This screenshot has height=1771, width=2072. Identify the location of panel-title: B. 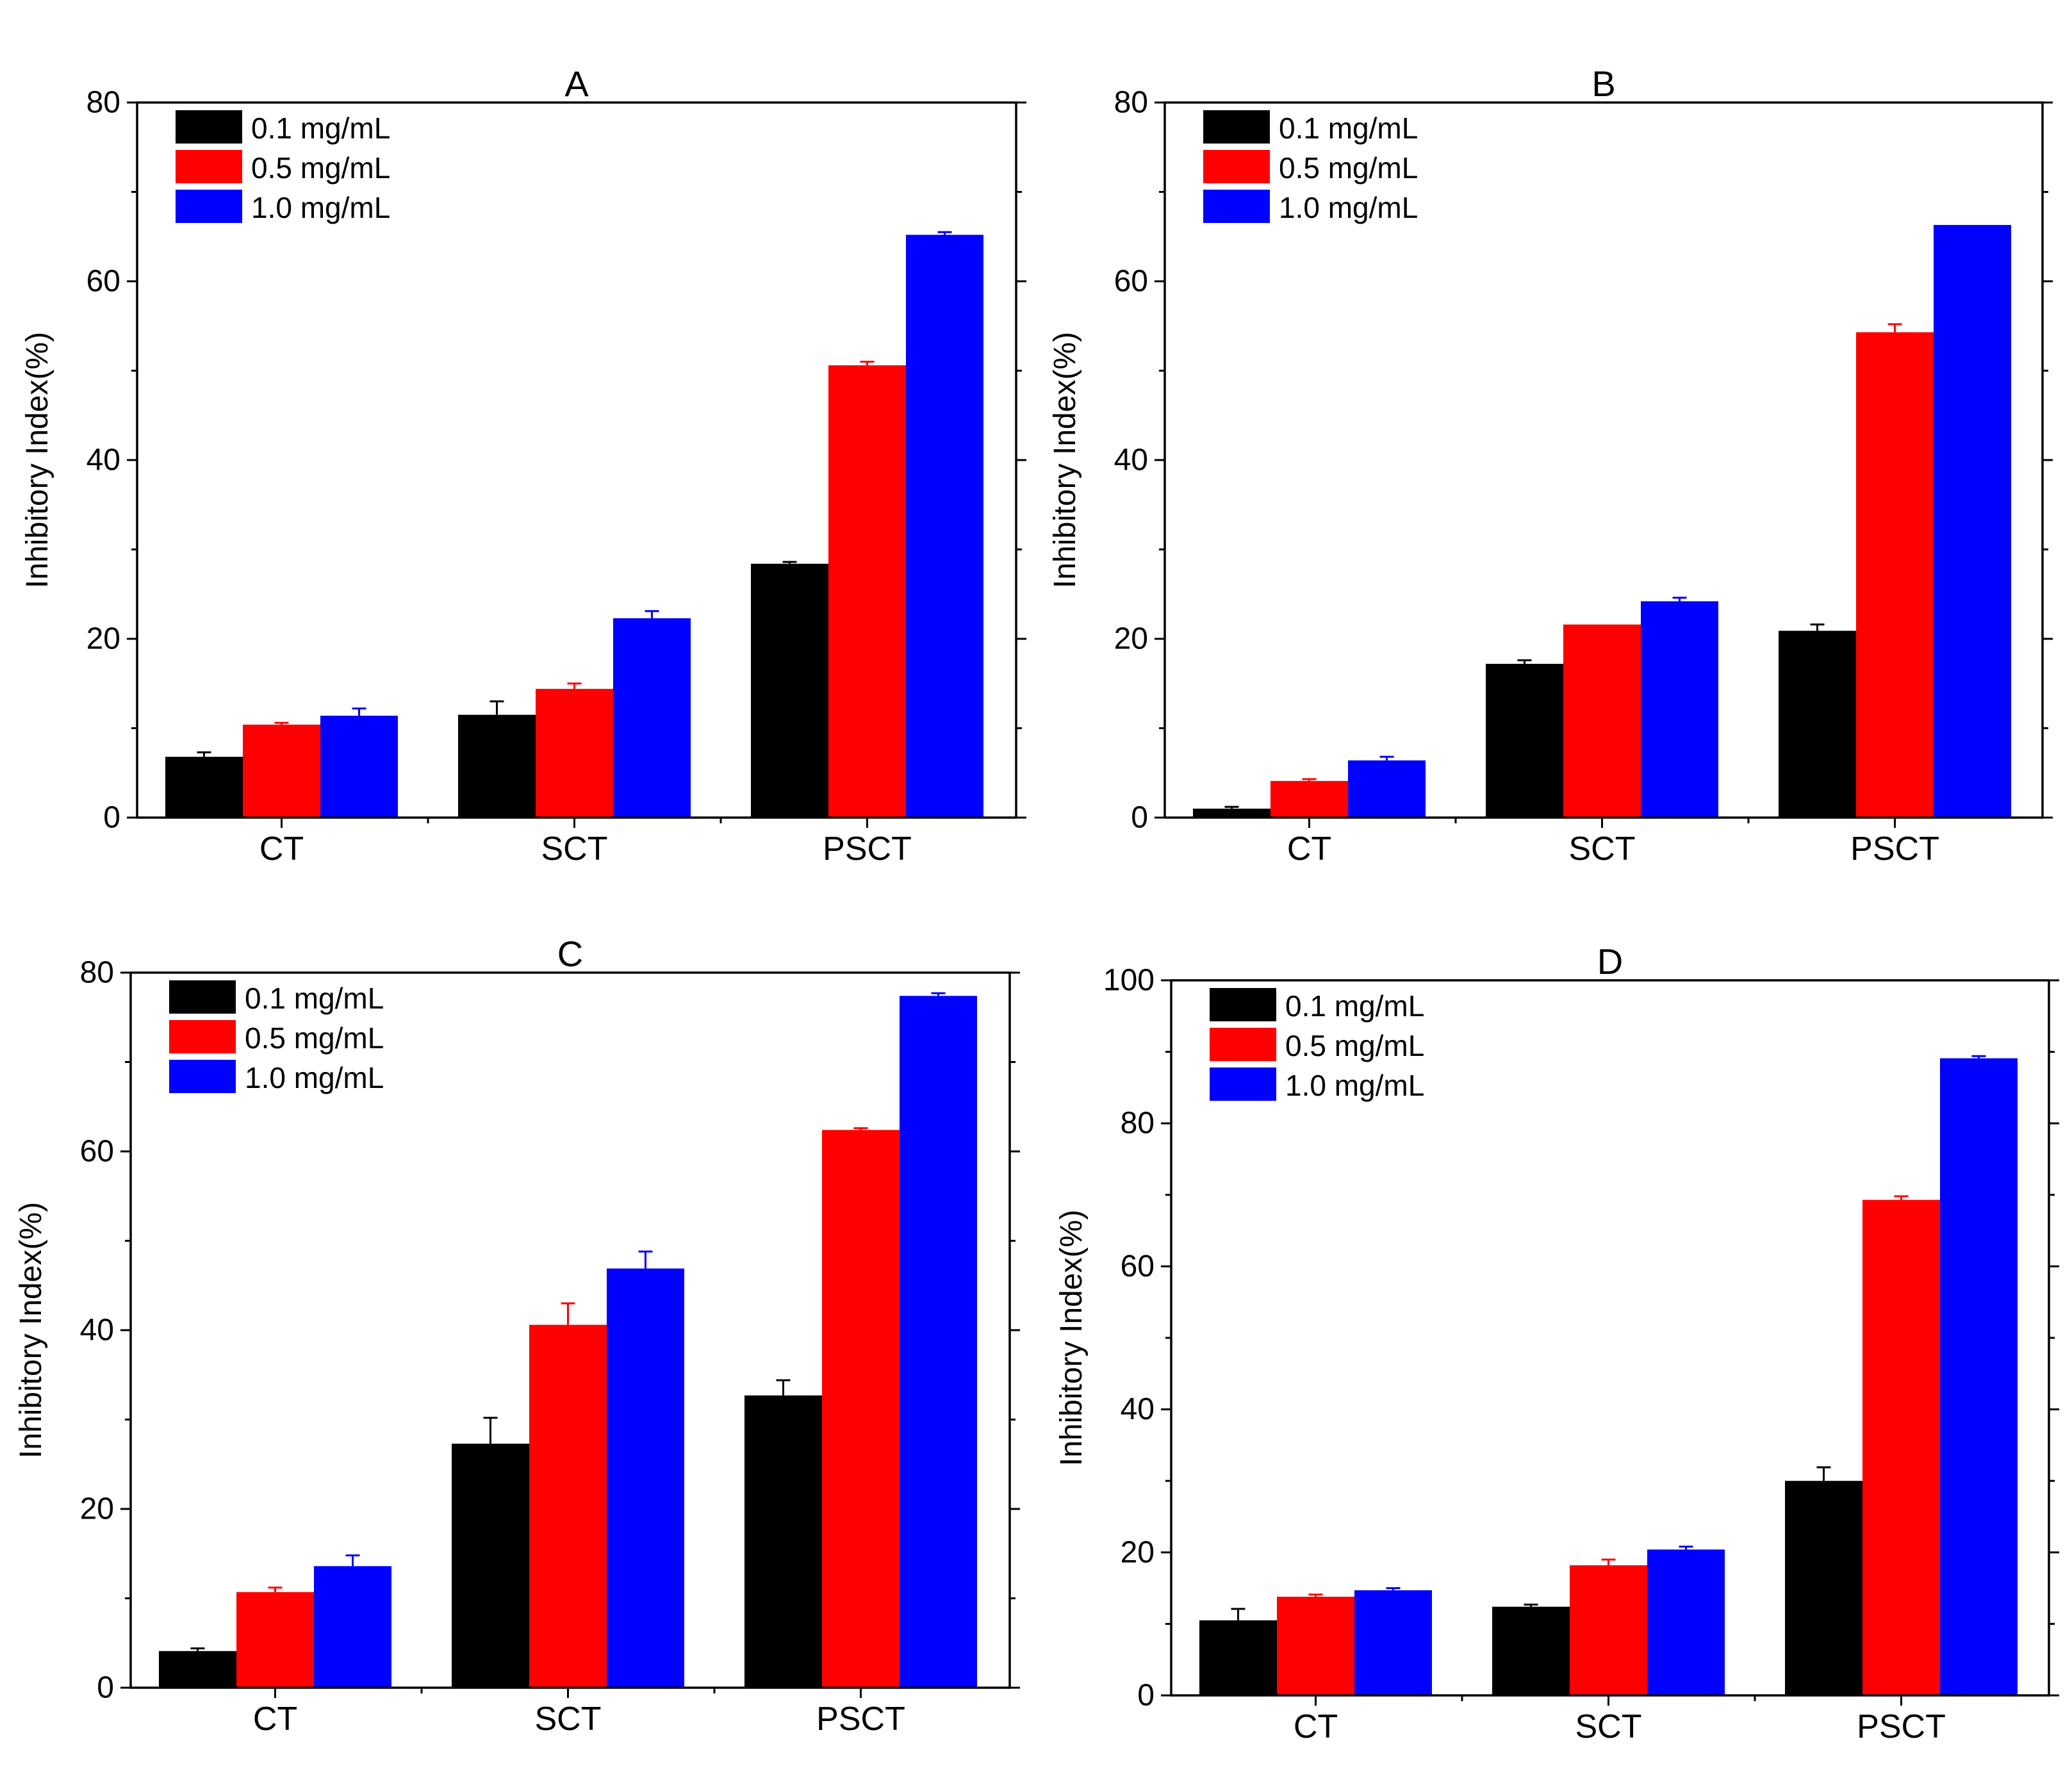
(1603, 83).